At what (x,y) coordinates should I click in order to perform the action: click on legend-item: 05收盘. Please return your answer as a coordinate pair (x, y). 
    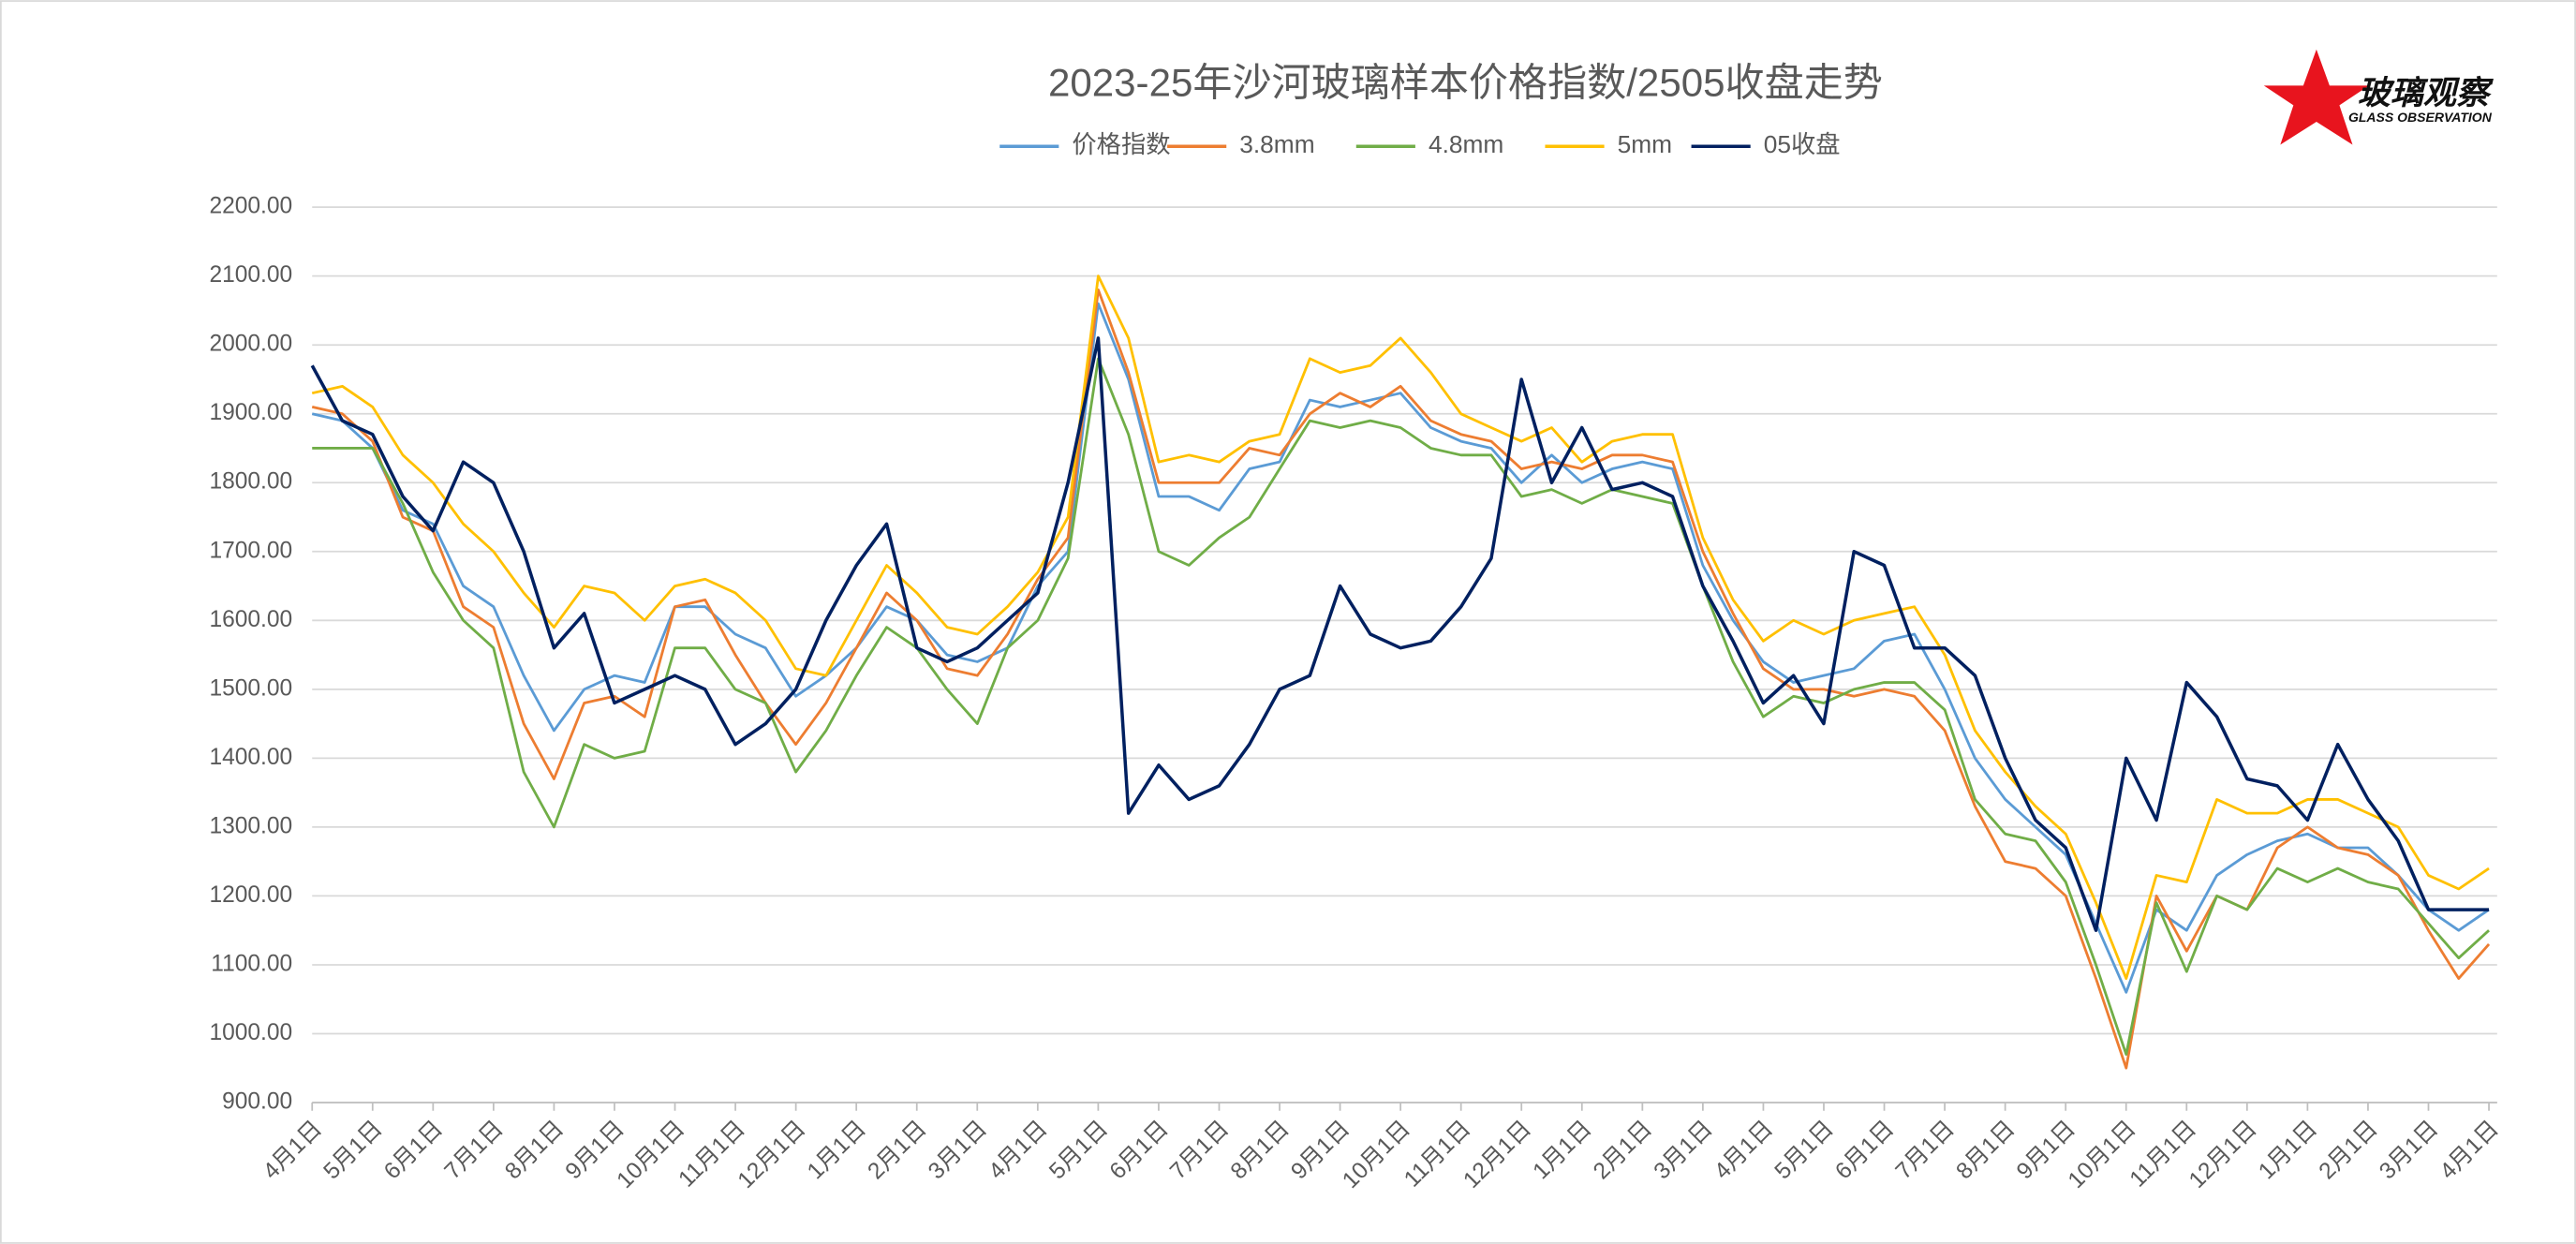
    Looking at the image, I should click on (1766, 144).